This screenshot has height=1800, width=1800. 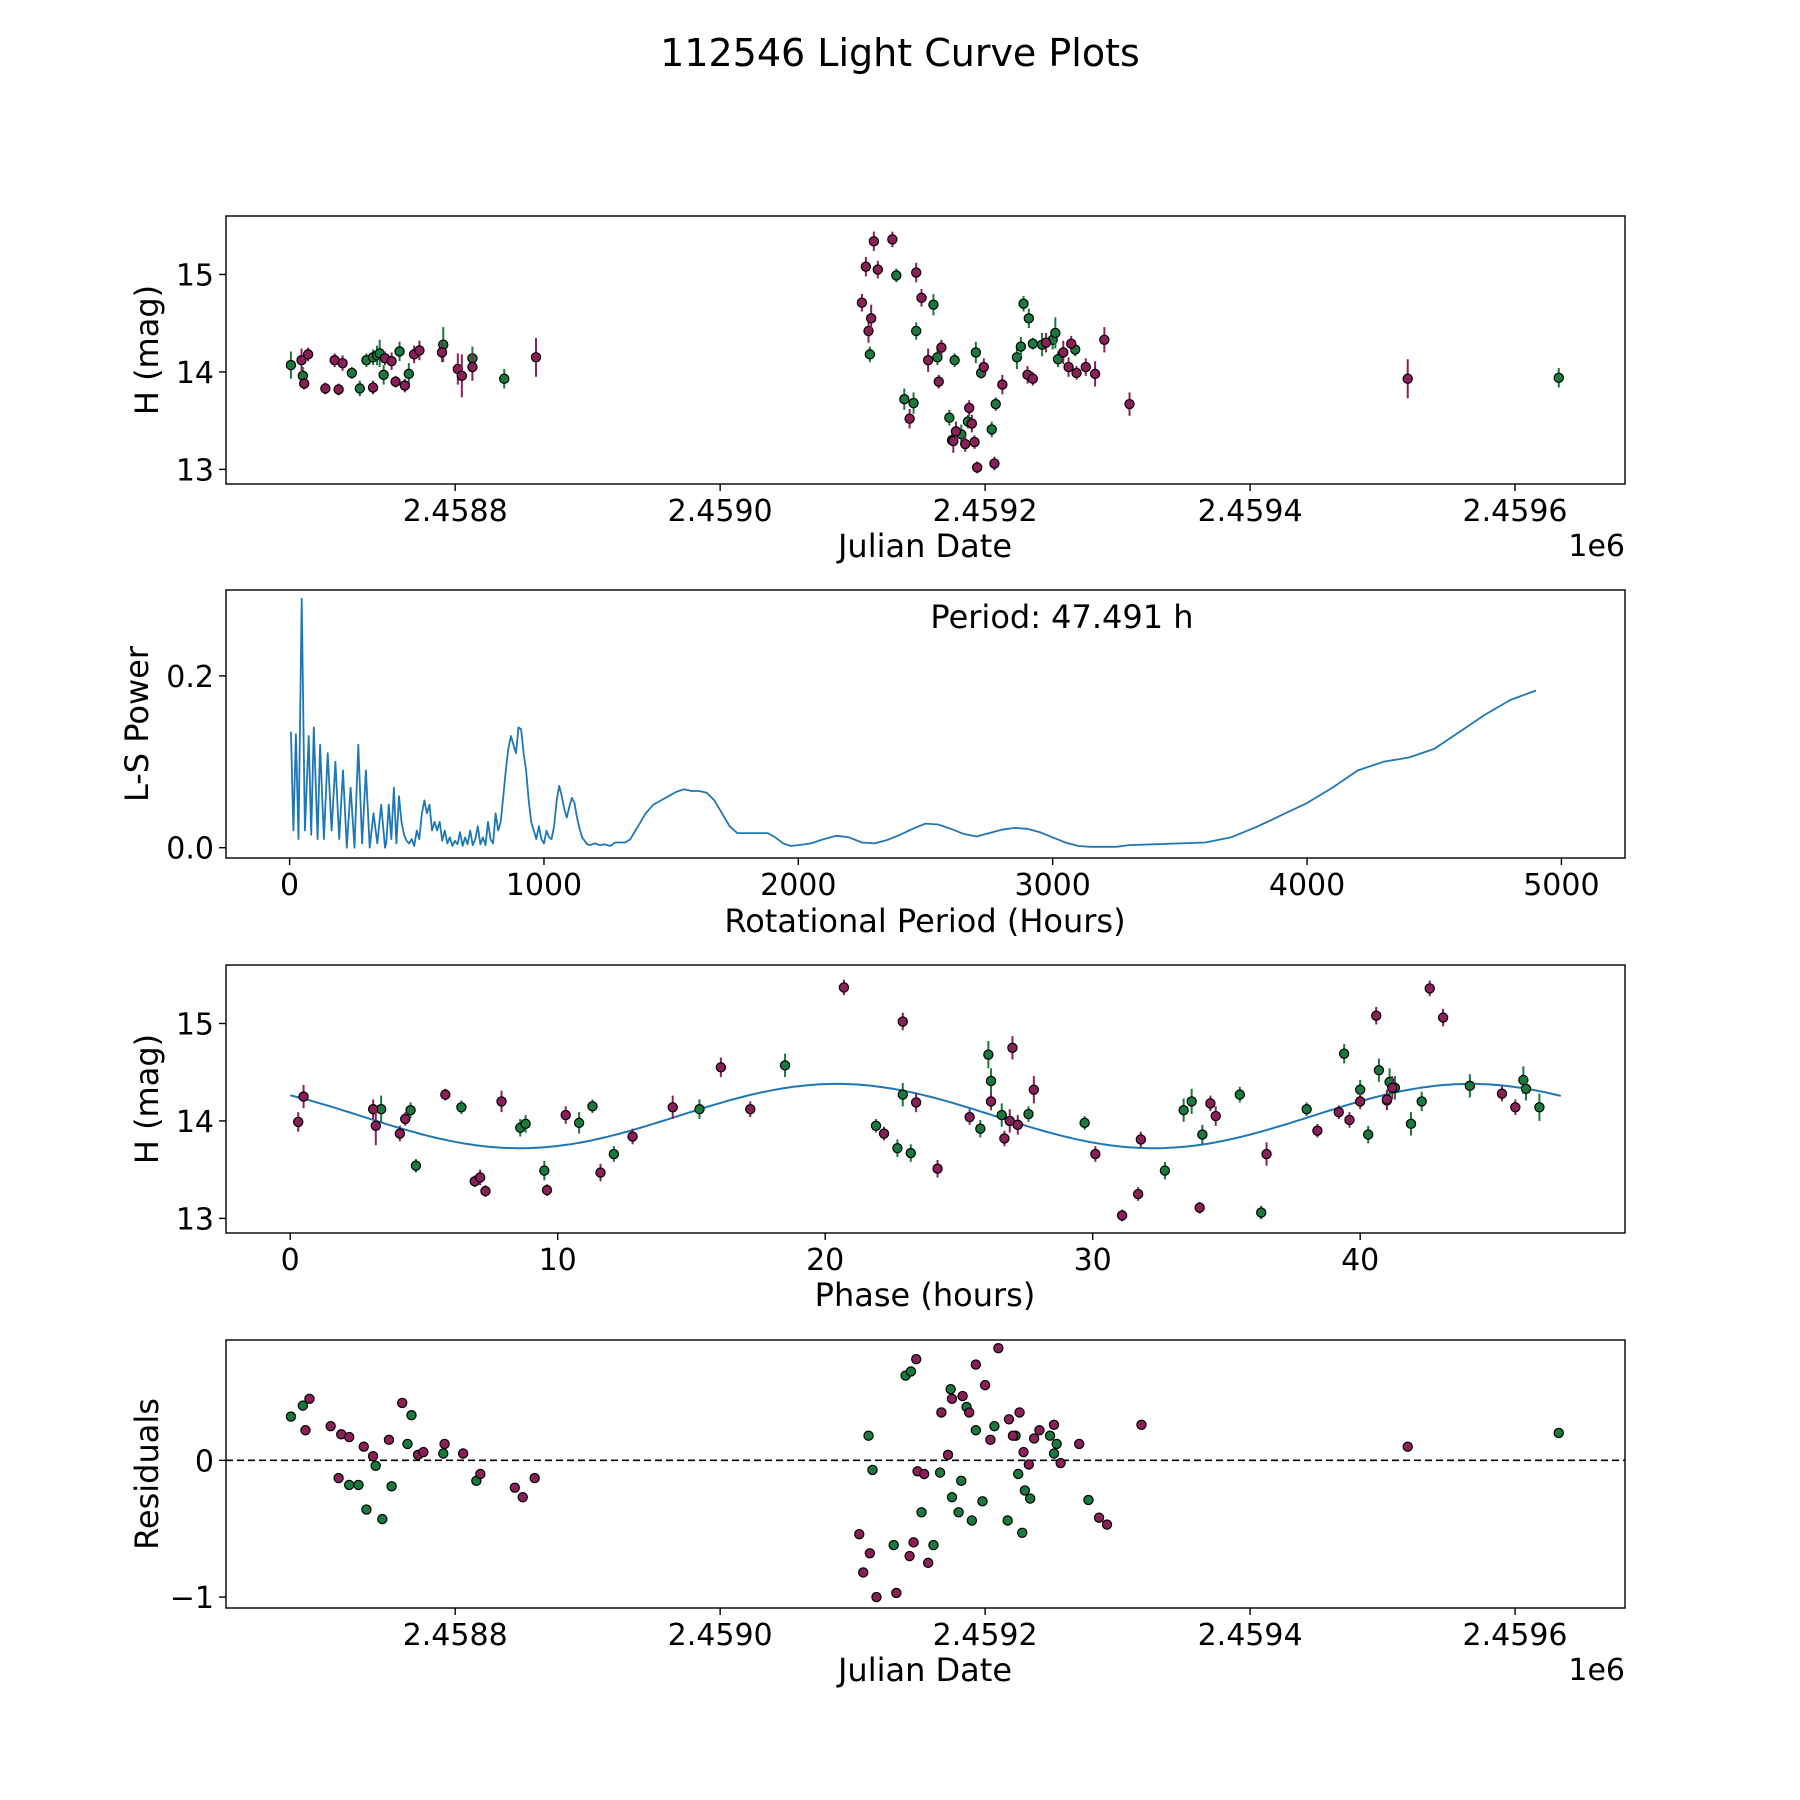 I want to click on periodogram-xtick-label: 5000, so click(x=1561, y=885).